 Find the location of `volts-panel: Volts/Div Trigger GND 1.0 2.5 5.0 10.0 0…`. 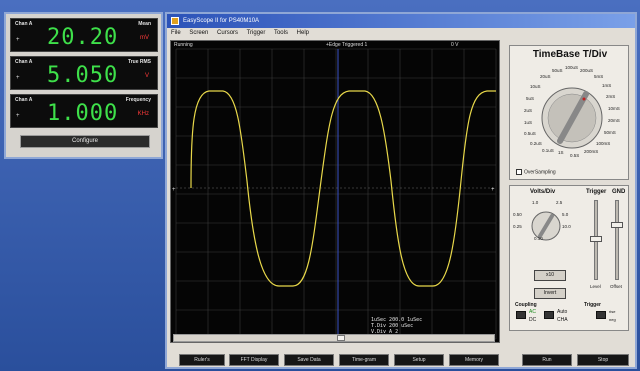

volts-panel: Volts/Div Trigger GND 1.0 2.5 5.0 10.0 0… is located at coordinates (569, 258).